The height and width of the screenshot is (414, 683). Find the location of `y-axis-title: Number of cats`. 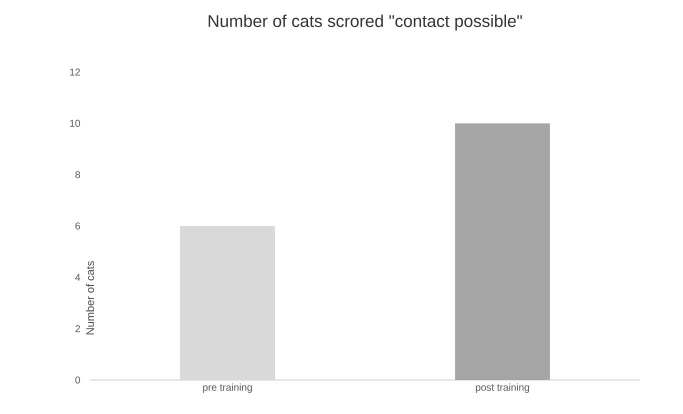

y-axis-title: Number of cats is located at coordinates (90, 297).